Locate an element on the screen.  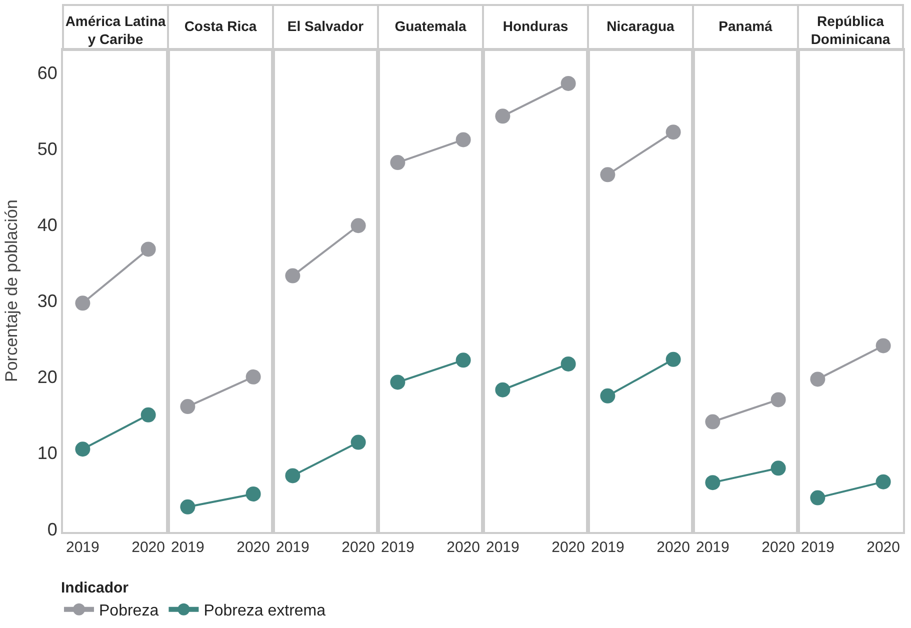
y-tick-label: 50 is located at coordinates (47, 149).